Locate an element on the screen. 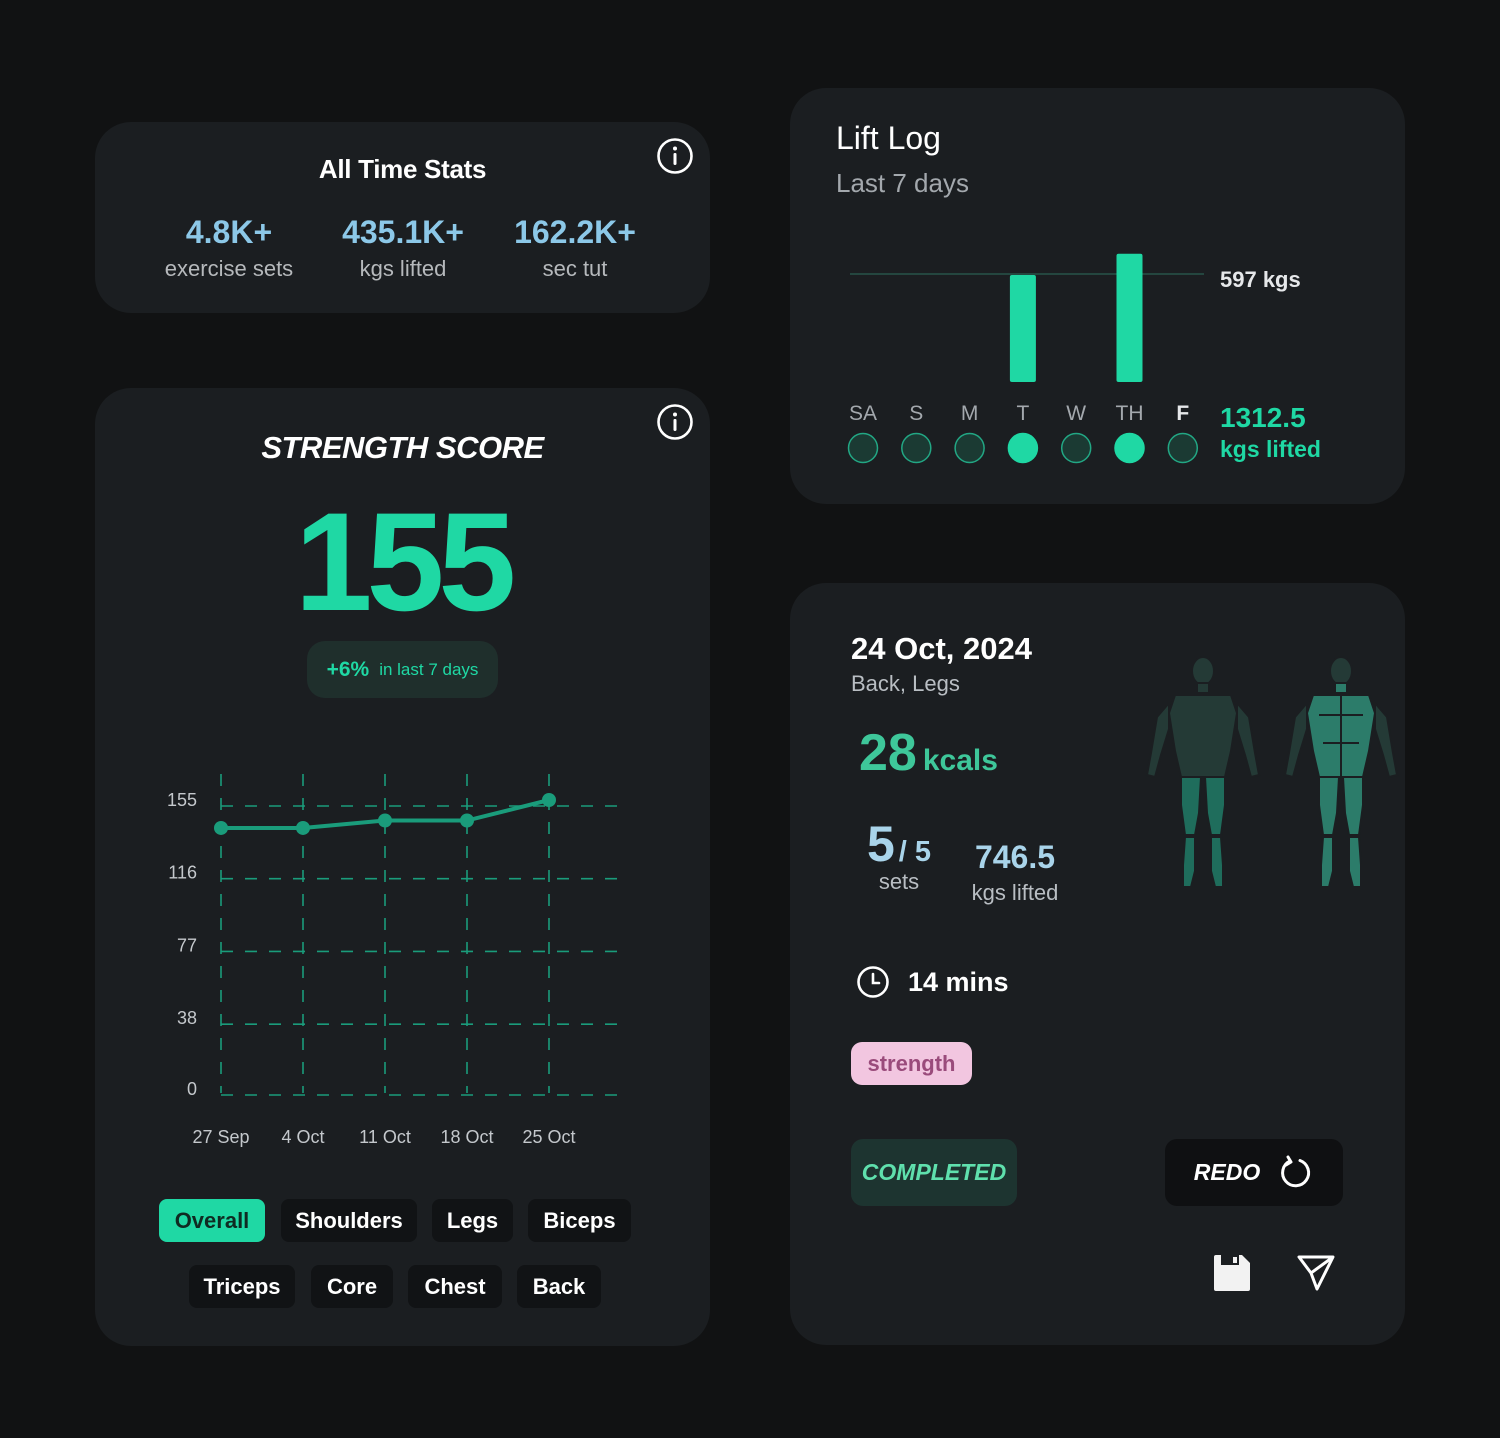 Image resolution: width=1500 pixels, height=1438 pixels. y-tick-label: 0 is located at coordinates (192, 1089).